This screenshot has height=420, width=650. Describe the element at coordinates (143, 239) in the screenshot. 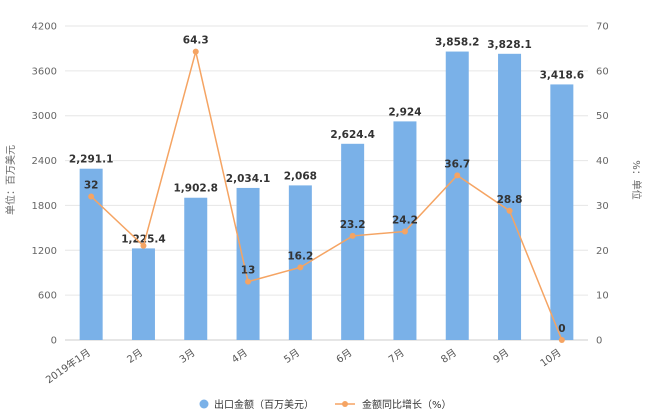

I see `bar-data-label: 1,225.4` at that location.